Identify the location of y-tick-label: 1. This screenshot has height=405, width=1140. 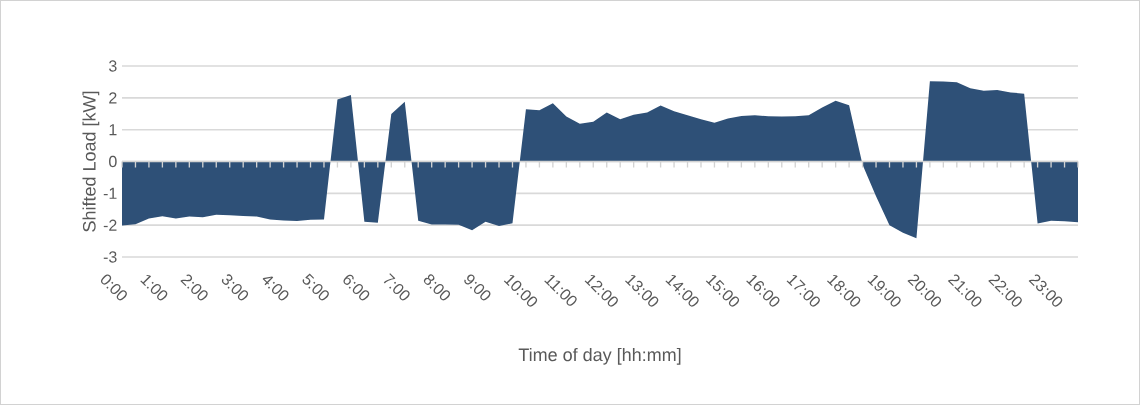
(113, 130).